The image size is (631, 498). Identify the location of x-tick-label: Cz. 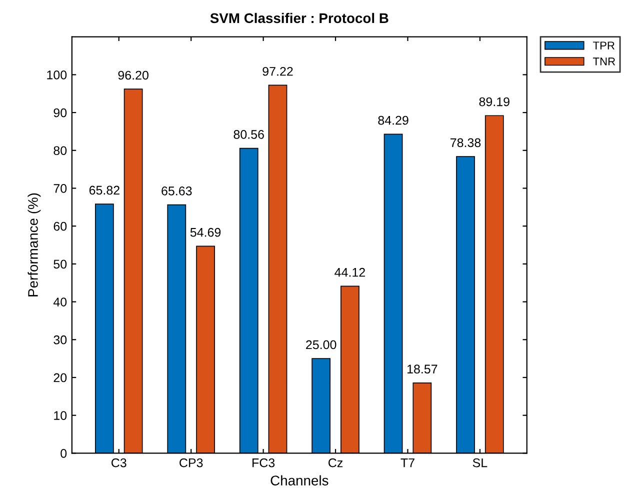
(335, 463).